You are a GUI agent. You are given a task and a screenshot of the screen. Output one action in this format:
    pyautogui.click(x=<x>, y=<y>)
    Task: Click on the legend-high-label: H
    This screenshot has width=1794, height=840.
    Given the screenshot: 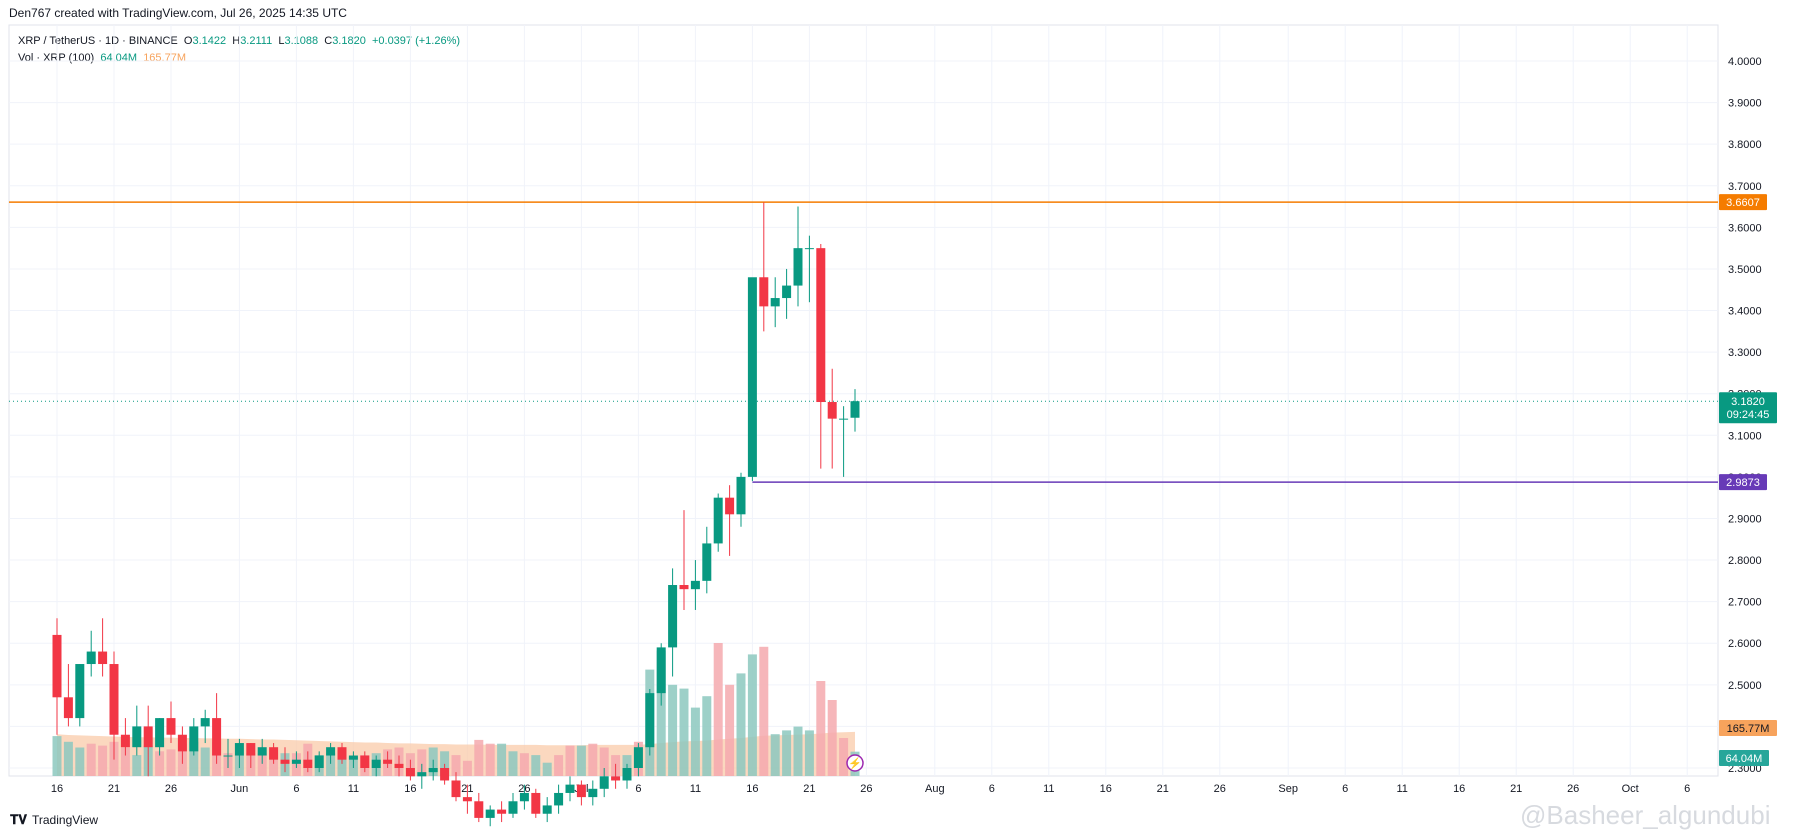 What is the action you would take?
    pyautogui.click(x=236, y=41)
    